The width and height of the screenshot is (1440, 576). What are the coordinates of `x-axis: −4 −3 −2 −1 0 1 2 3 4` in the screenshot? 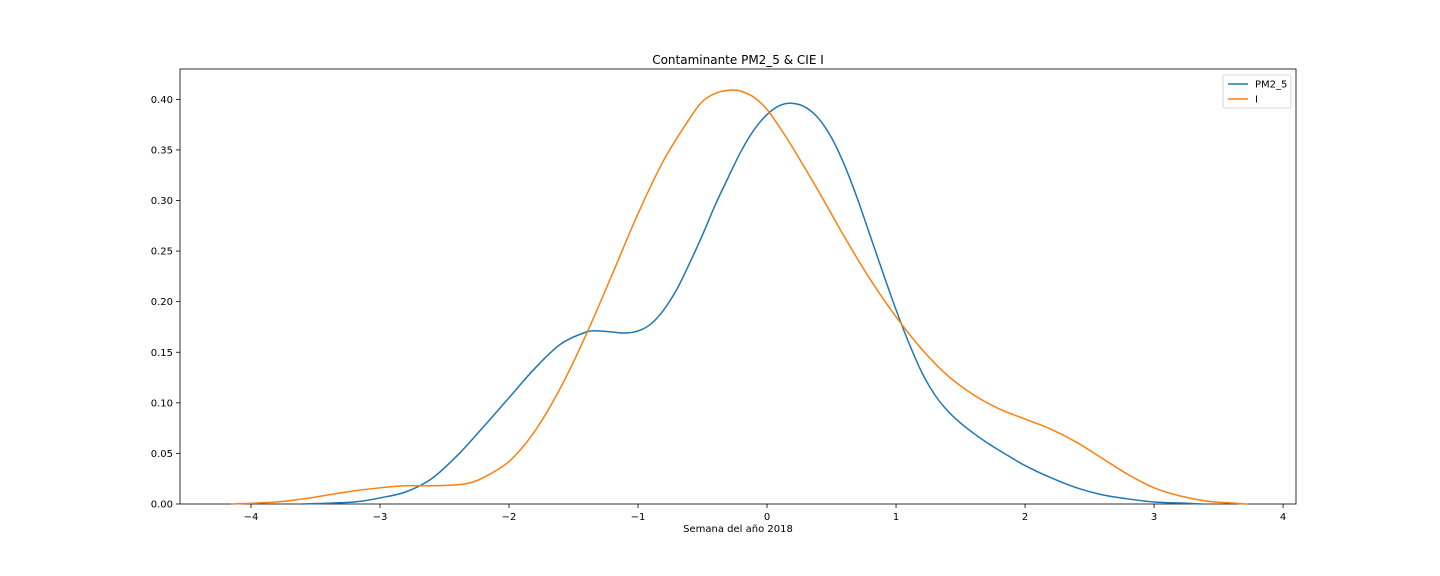 It's located at (765, 513).